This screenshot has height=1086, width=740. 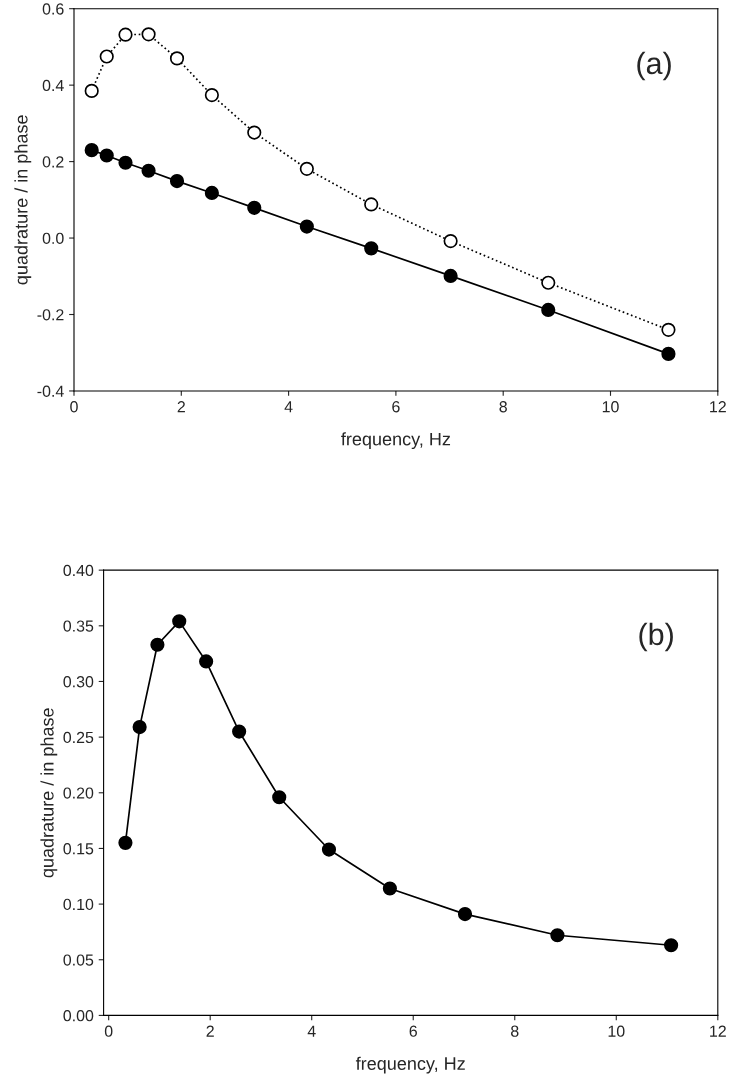 What do you see at coordinates (78, 960) in the screenshot?
I see `y-tick-label: 0.05` at bounding box center [78, 960].